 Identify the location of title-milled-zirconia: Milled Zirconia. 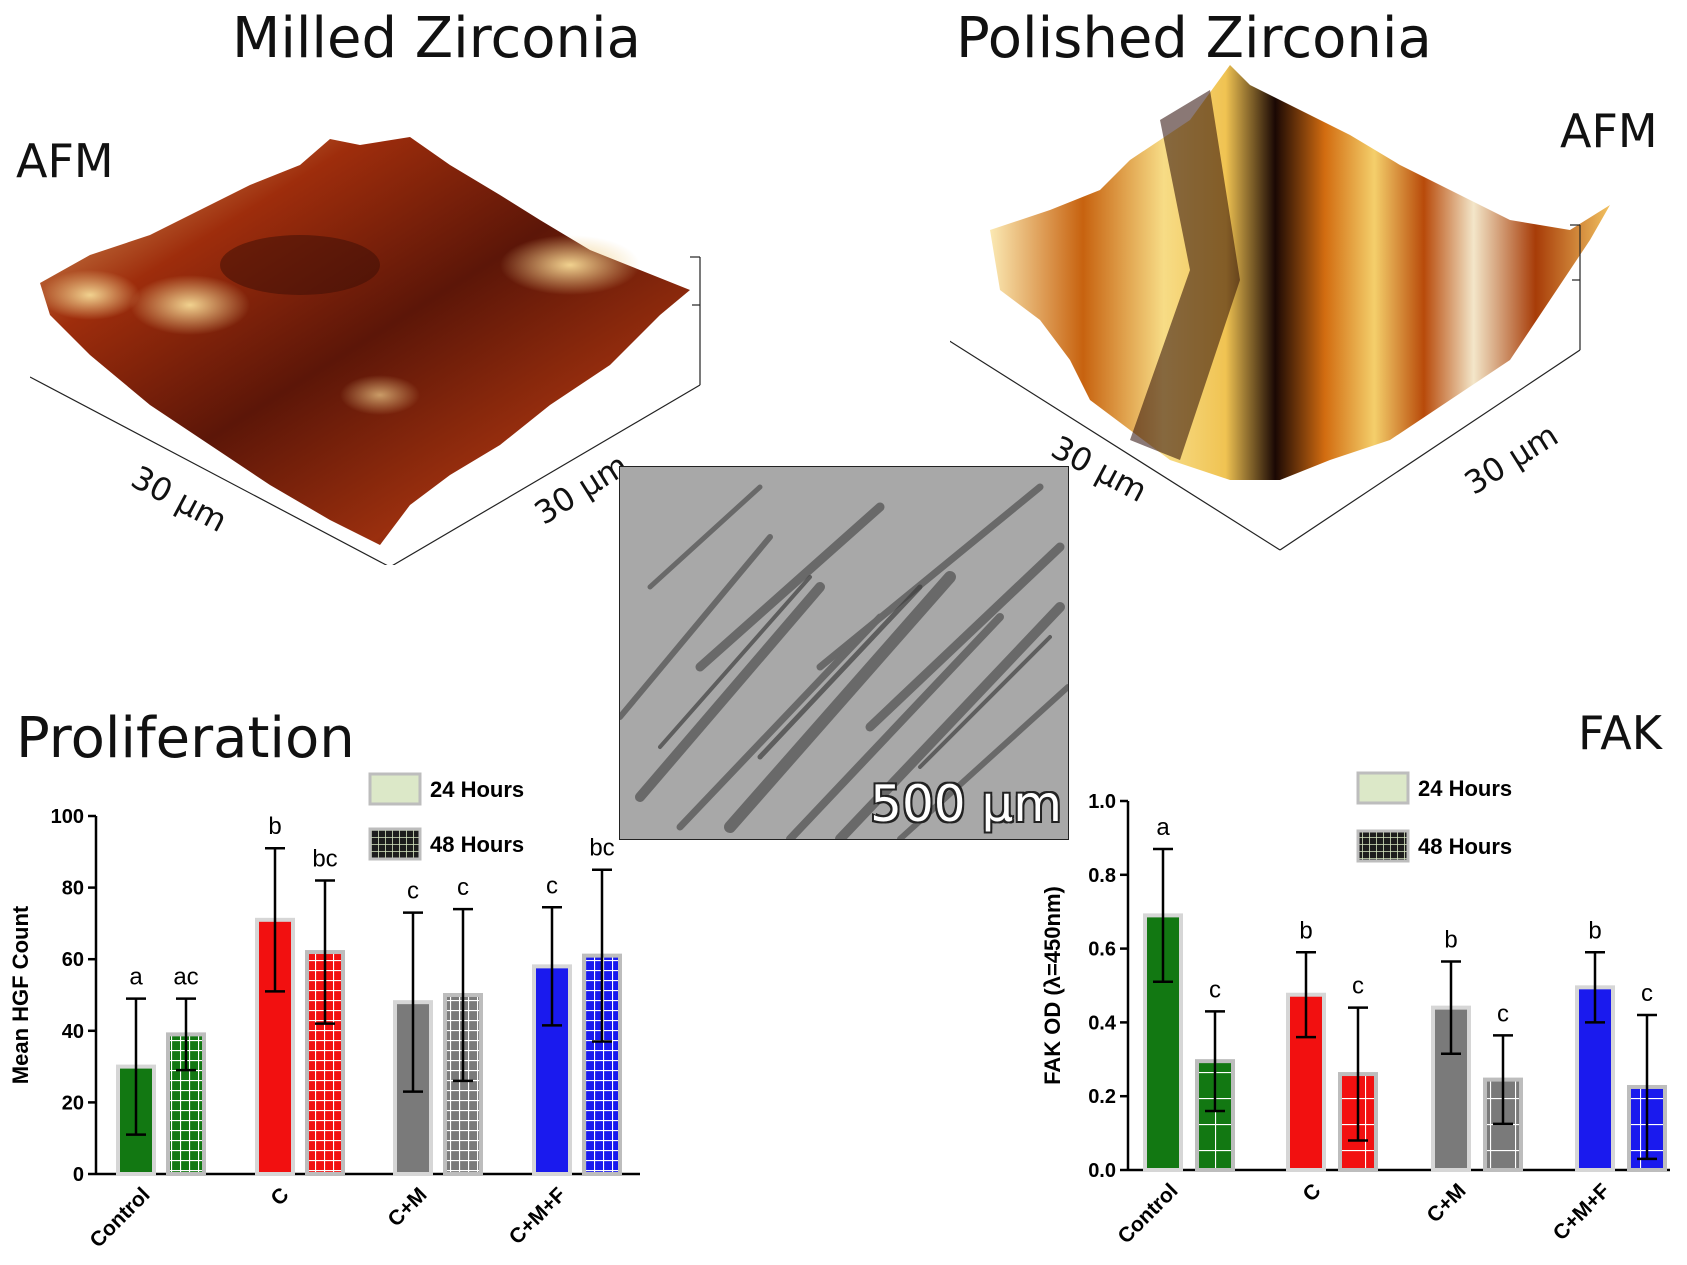
(436, 38).